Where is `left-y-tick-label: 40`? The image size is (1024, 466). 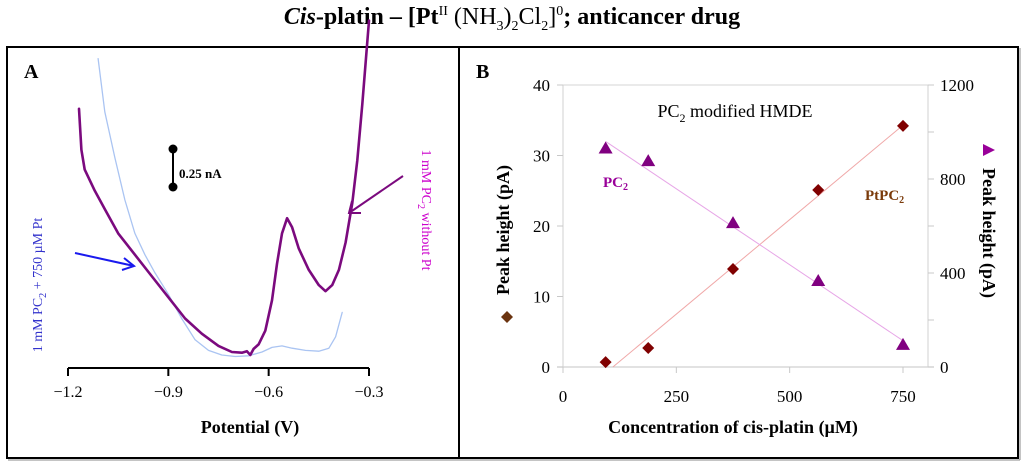 left-y-tick-label: 40 is located at coordinates (541, 85).